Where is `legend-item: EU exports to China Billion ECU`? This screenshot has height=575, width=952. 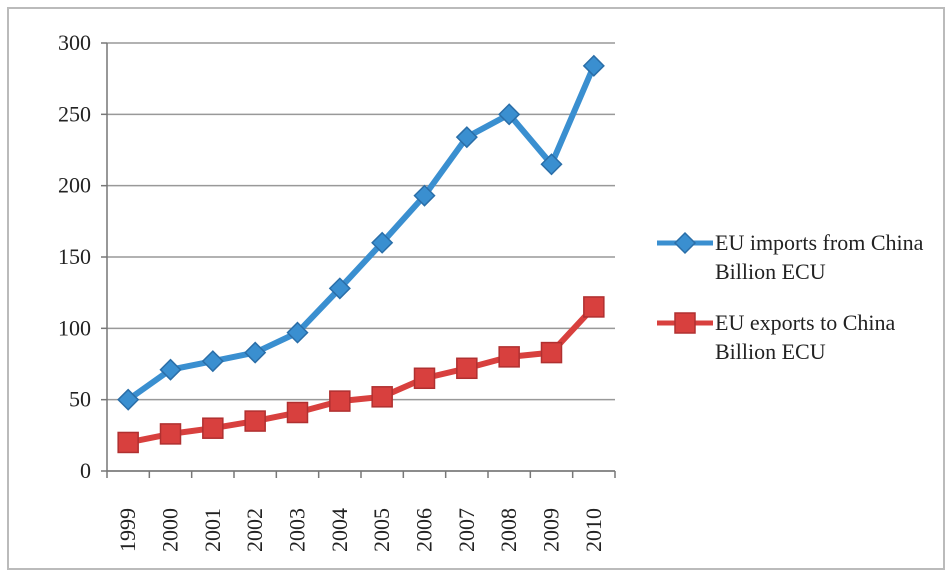 legend-item: EU exports to China Billion ECU is located at coordinates (800, 337).